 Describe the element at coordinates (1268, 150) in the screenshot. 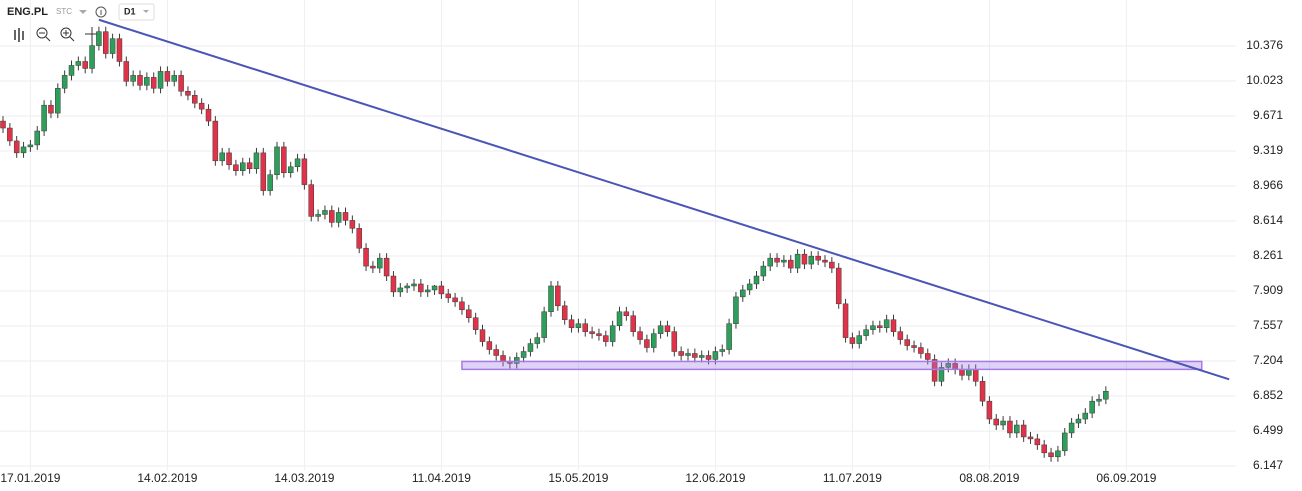

I see `y-tick-label: 9.319` at that location.